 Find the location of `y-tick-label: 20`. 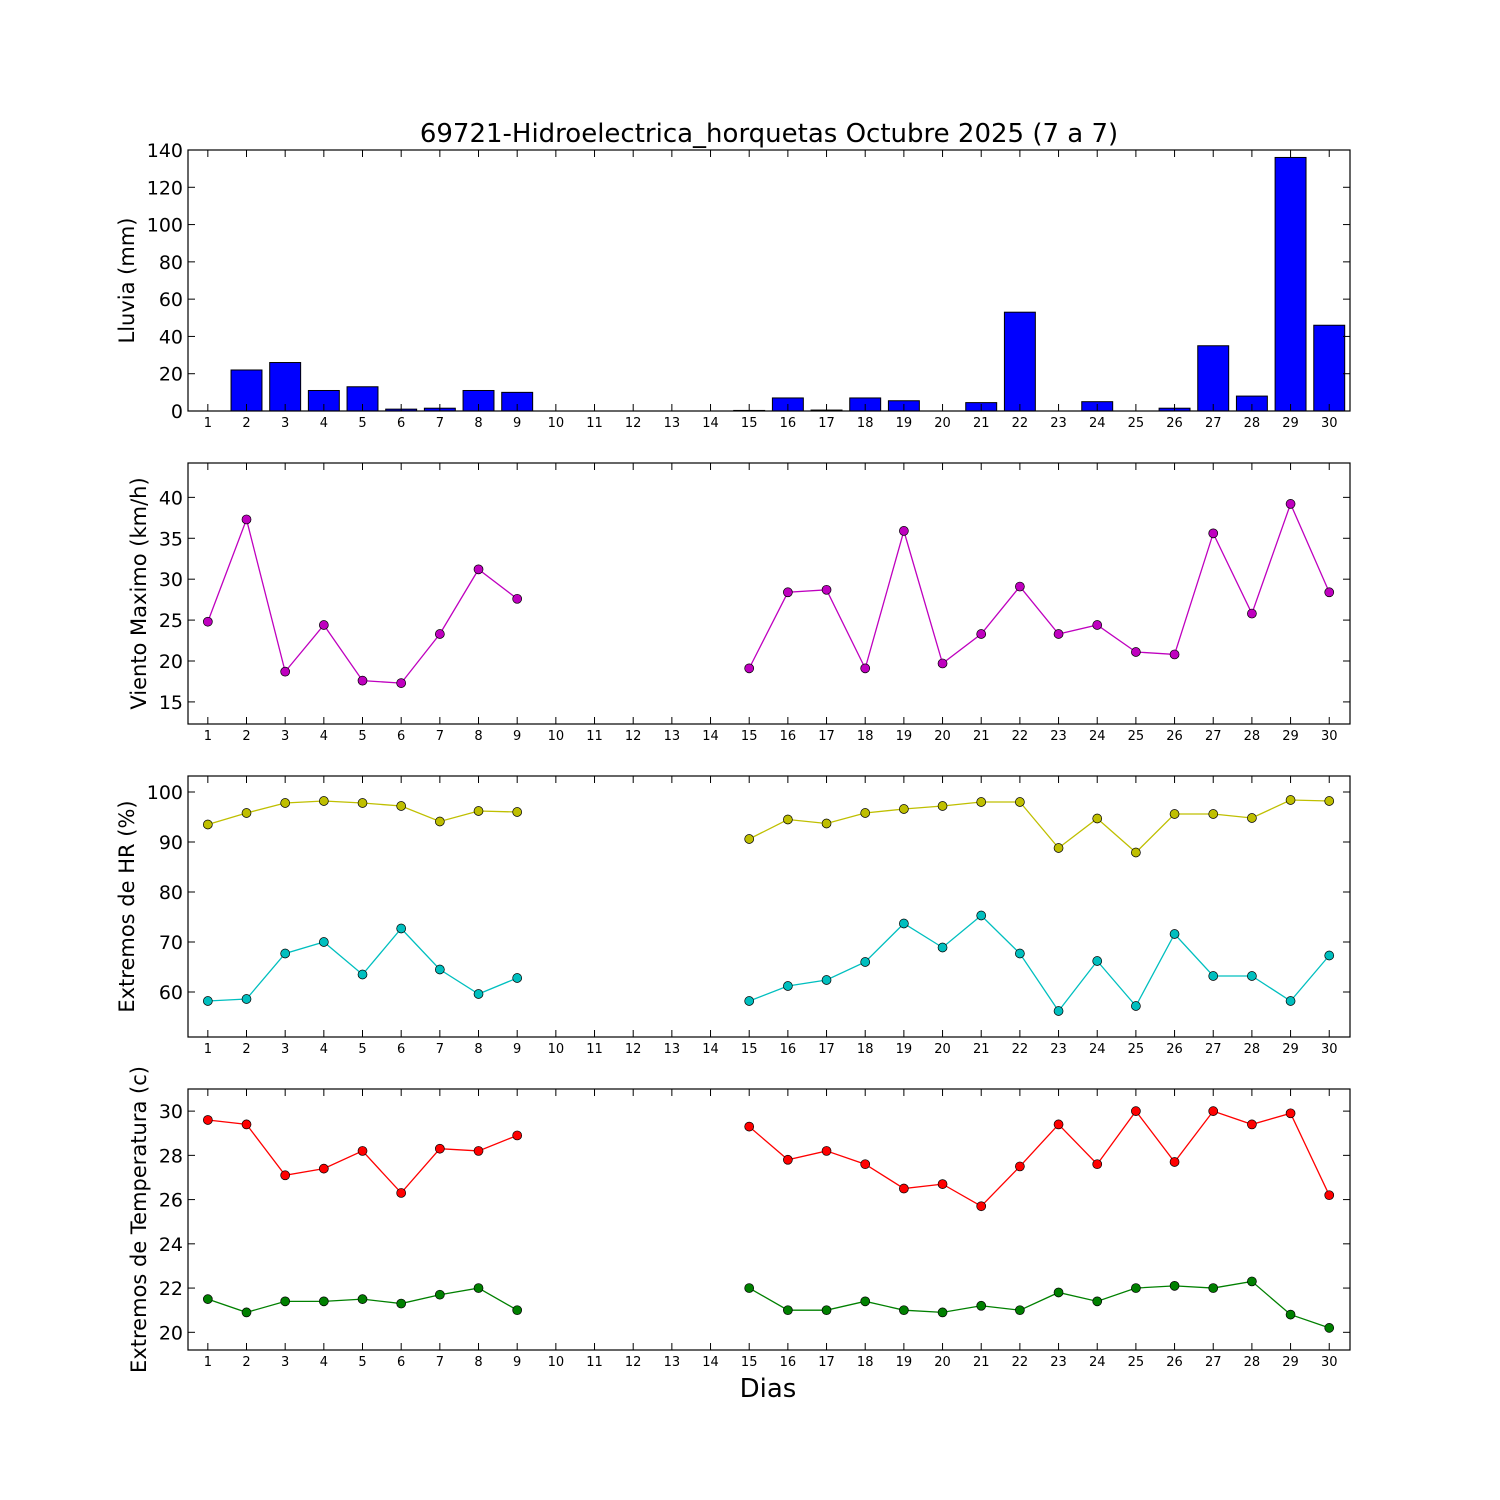

y-tick-label: 20 is located at coordinates (171, 375).